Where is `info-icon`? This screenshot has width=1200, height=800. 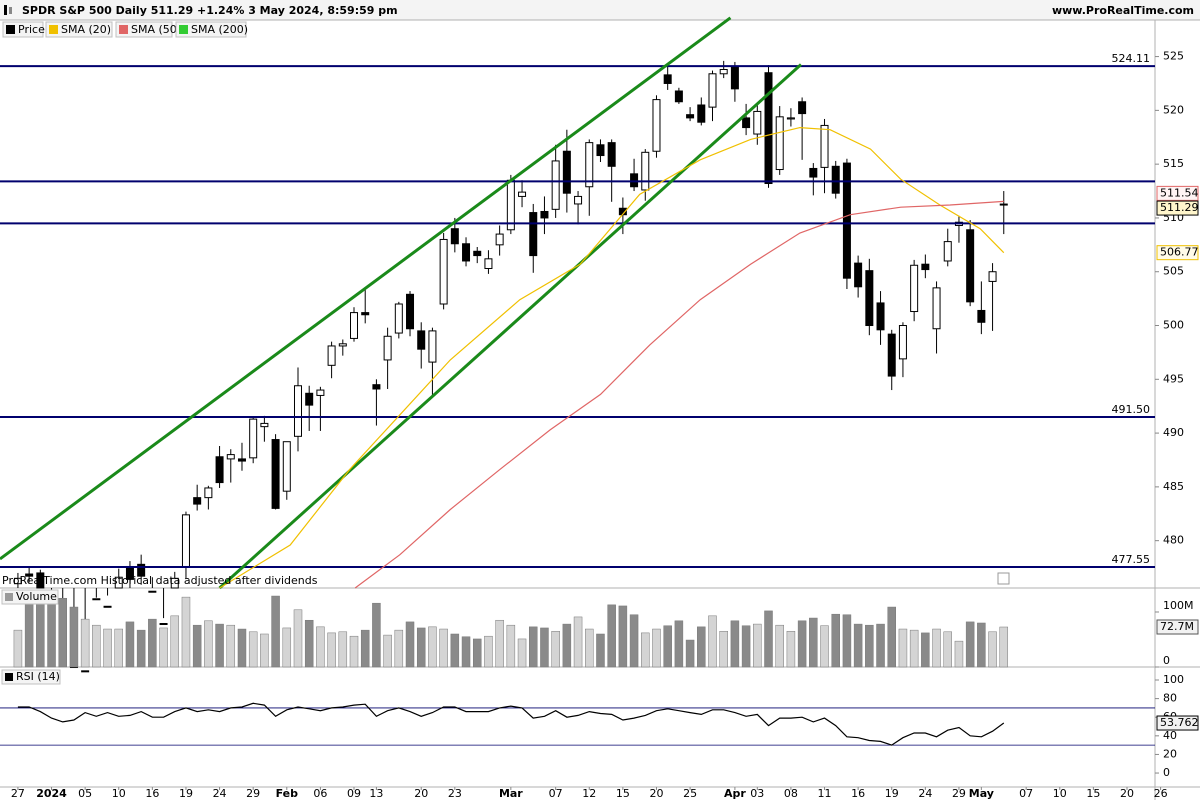
info-icon is located at coordinates (1003, 578).